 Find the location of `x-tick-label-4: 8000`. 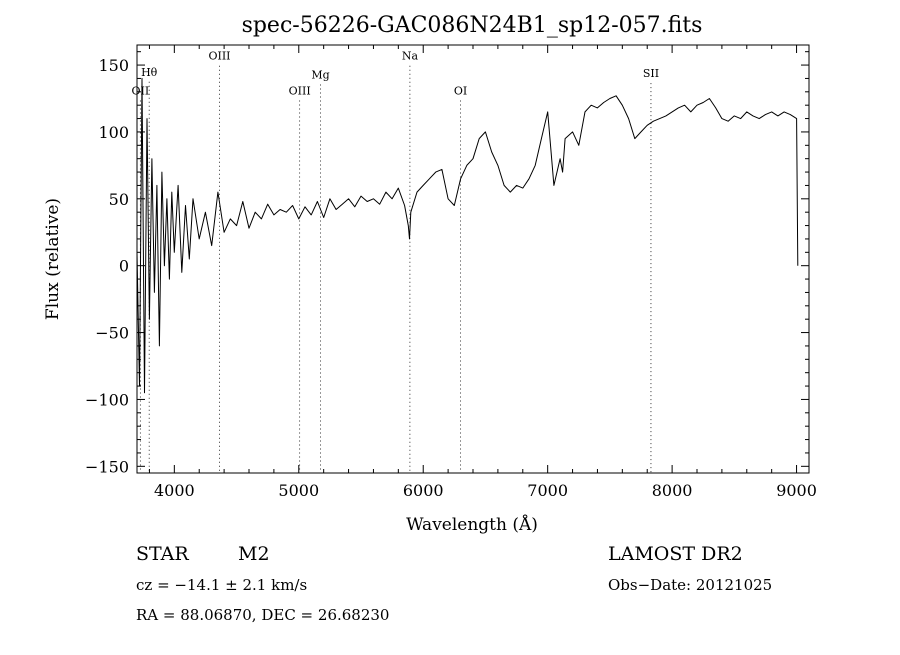

x-tick-label-4: 8000 is located at coordinates (672, 490).